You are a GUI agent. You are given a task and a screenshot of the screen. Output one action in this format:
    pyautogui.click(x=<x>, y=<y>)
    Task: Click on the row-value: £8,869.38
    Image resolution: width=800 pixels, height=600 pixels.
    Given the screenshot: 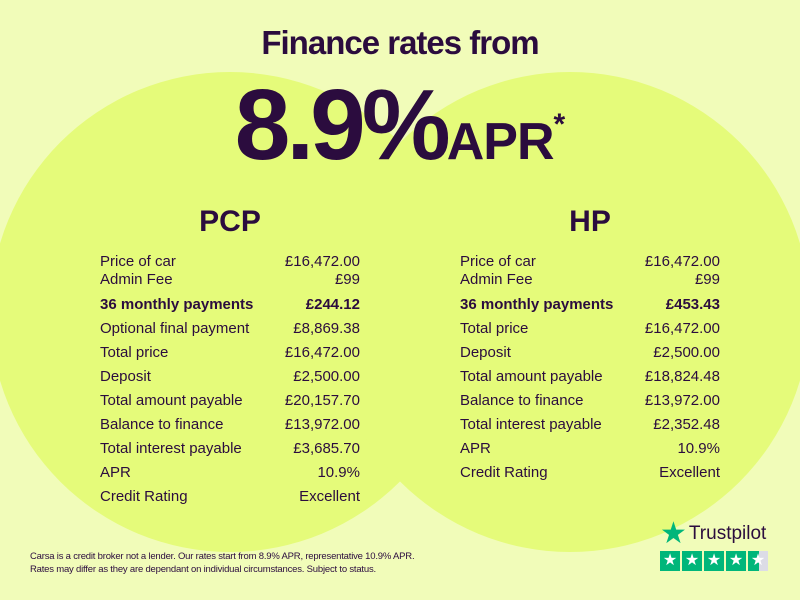 What is the action you would take?
    pyautogui.click(x=326, y=328)
    